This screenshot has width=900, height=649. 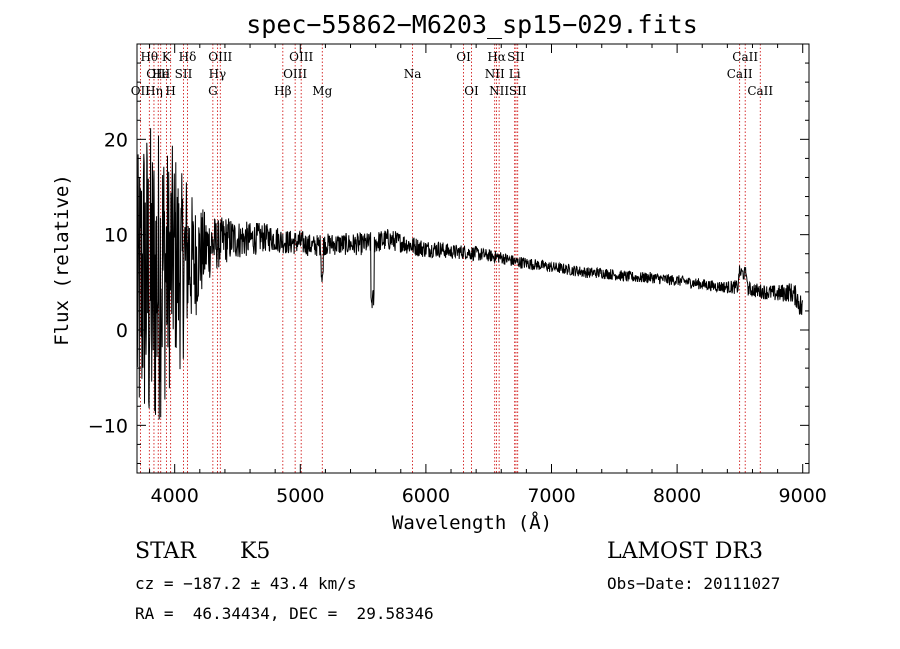 What do you see at coordinates (167, 57) in the screenshot?
I see `line-marker-label: K` at bounding box center [167, 57].